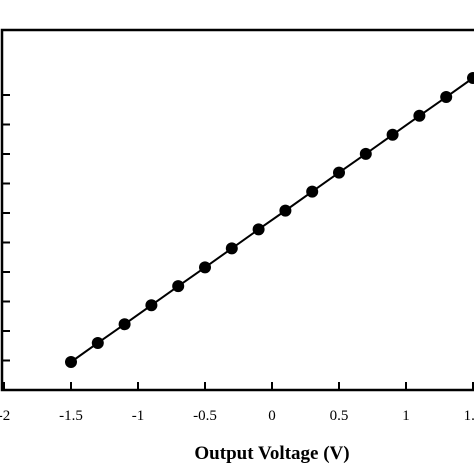 The image size is (474, 474). What do you see at coordinates (271, 453) in the screenshot?
I see `x-axis-title: Output Voltage (V)` at bounding box center [271, 453].